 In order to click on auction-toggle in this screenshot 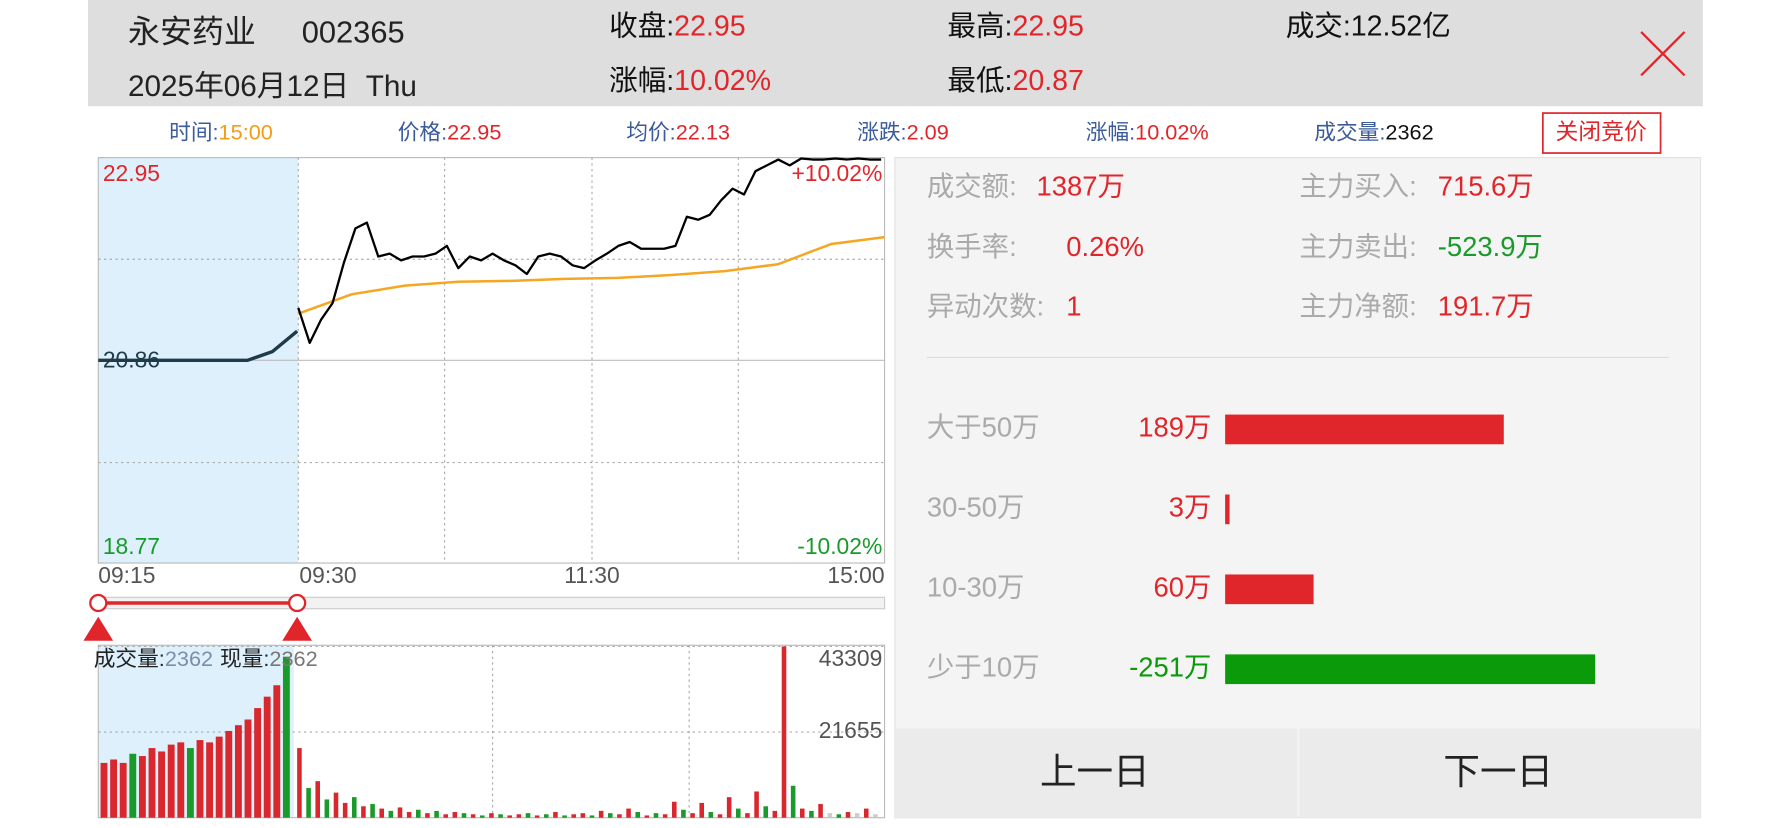, I will do `click(1601, 133)`.